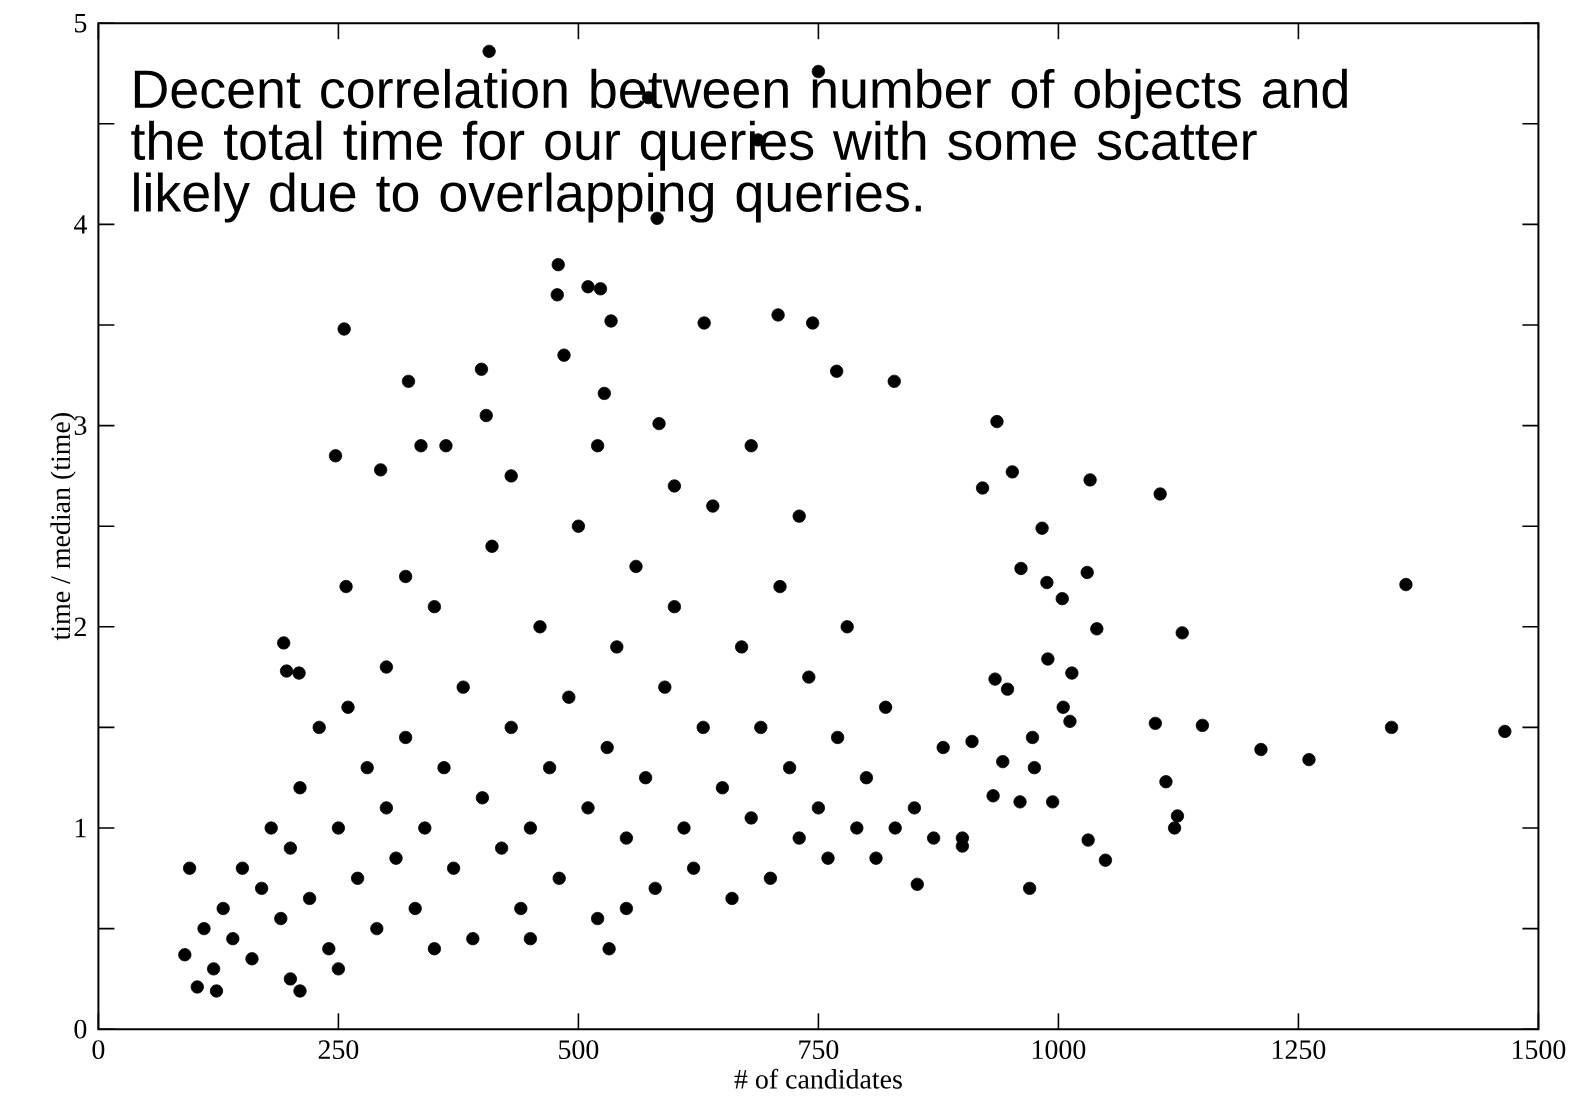  Describe the element at coordinates (80, 828) in the screenshot. I see `y-tick-label: 1` at that location.